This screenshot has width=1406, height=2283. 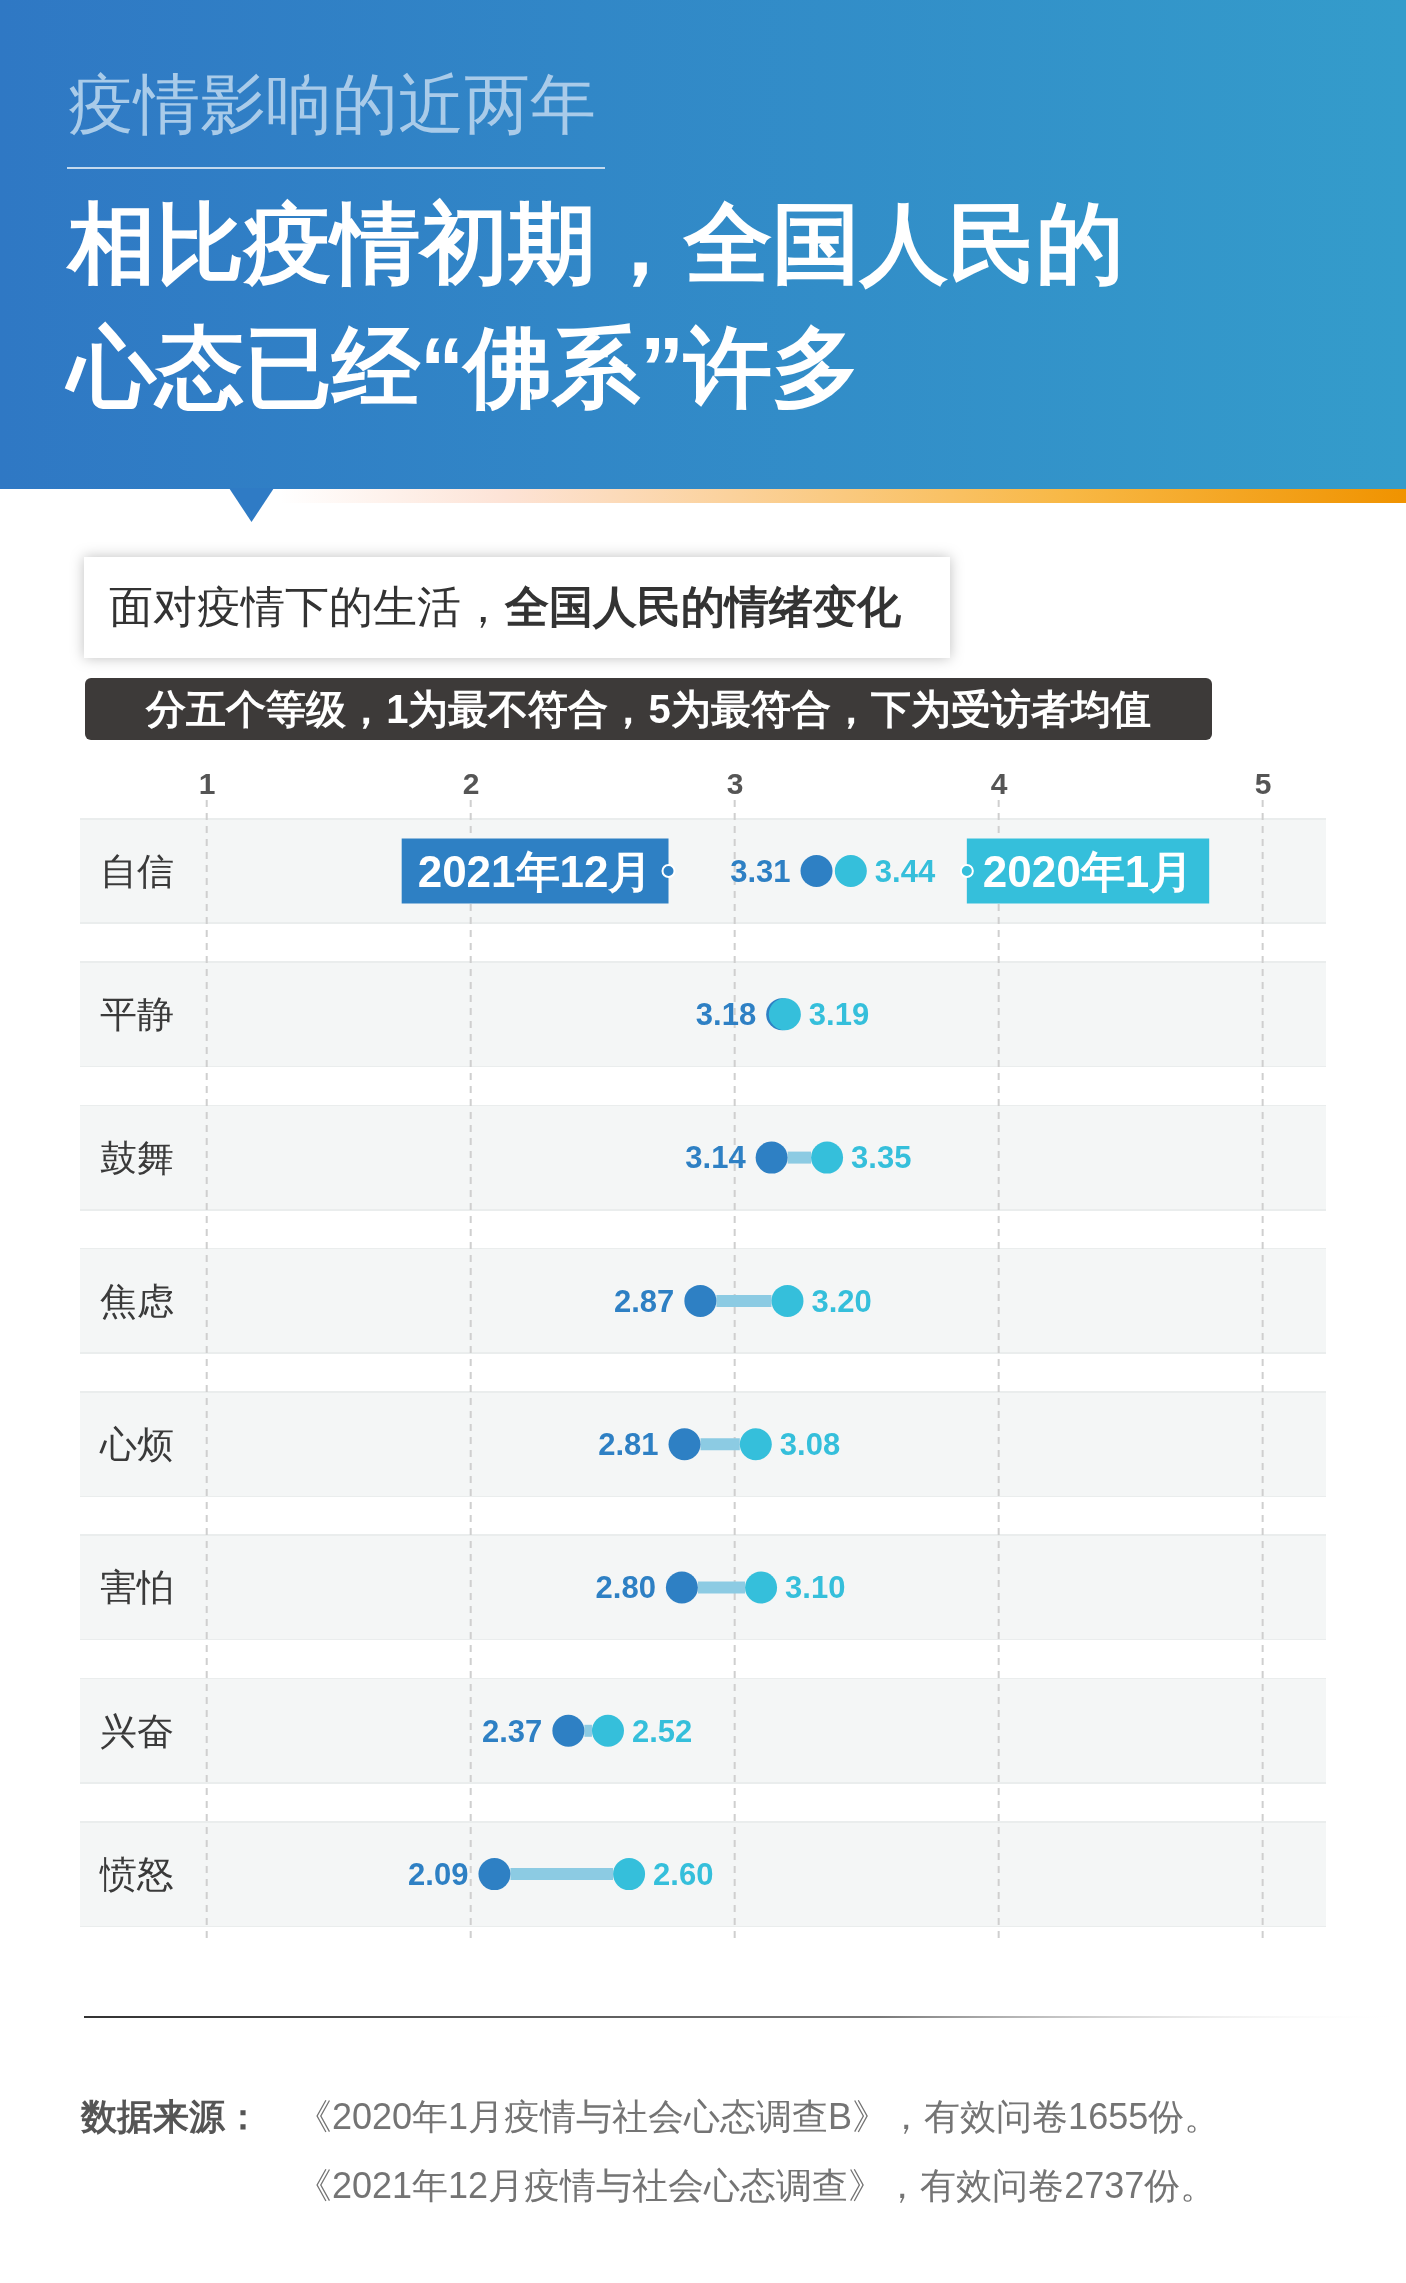 I want to click on data-label: 3.10, so click(x=815, y=1588).